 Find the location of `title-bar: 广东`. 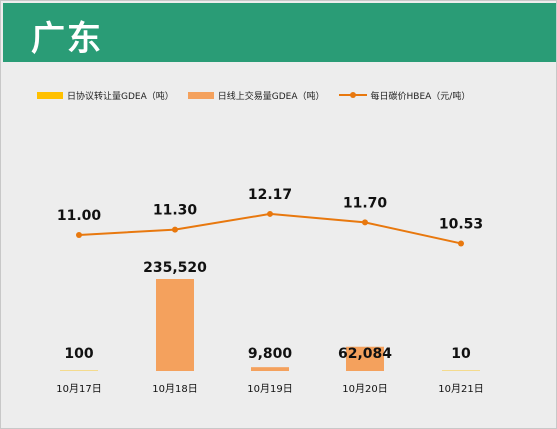

title-bar: 广东 is located at coordinates (279, 32).